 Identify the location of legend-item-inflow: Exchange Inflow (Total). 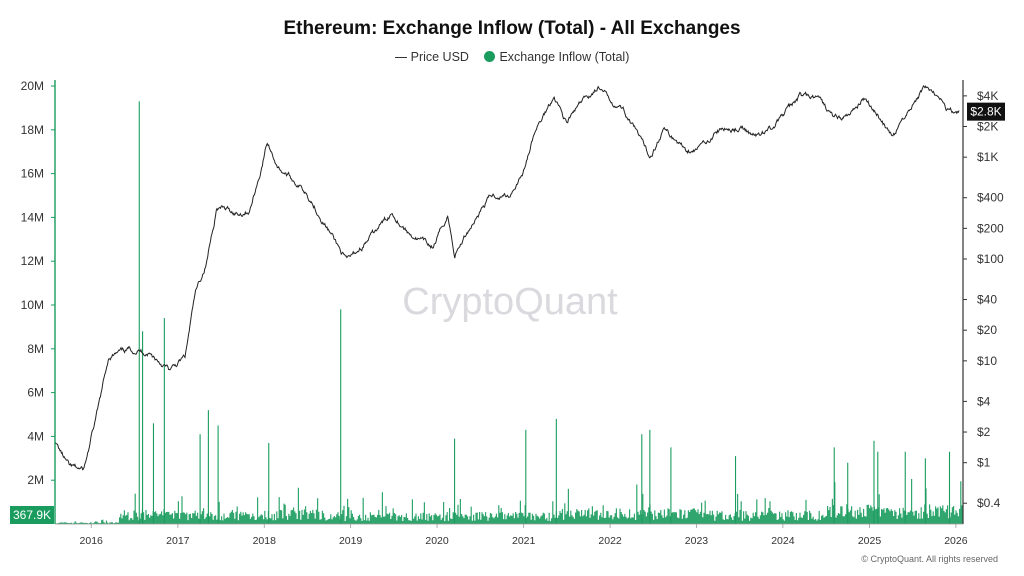
(556, 57).